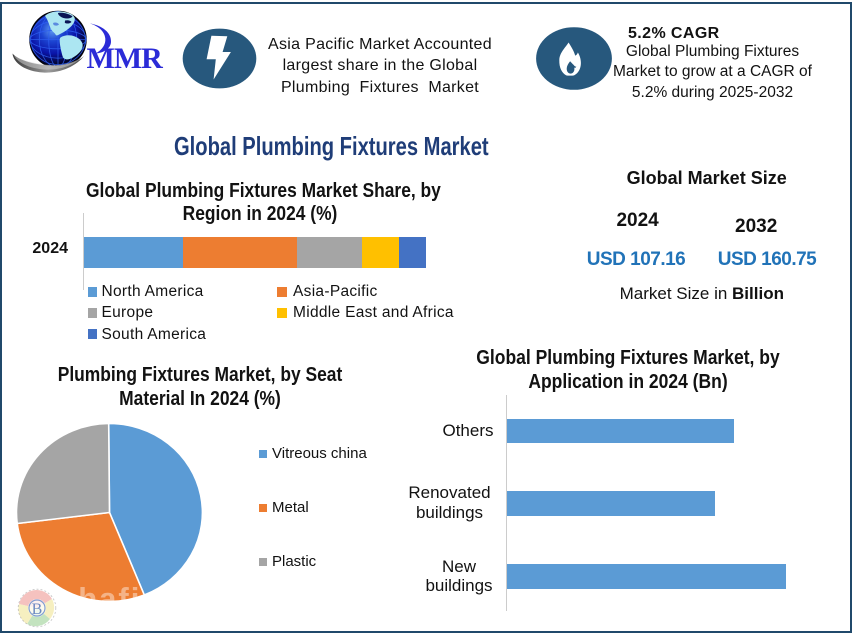 The height and width of the screenshot is (637, 858). I want to click on svg-text: MMR, so click(125, 58).